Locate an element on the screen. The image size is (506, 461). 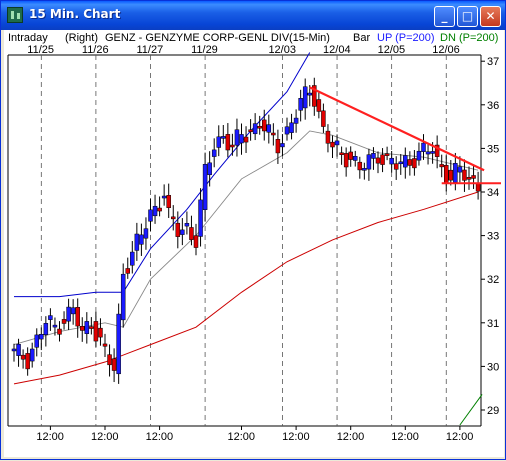
dn-indicator-line is located at coordinates (471, 410).